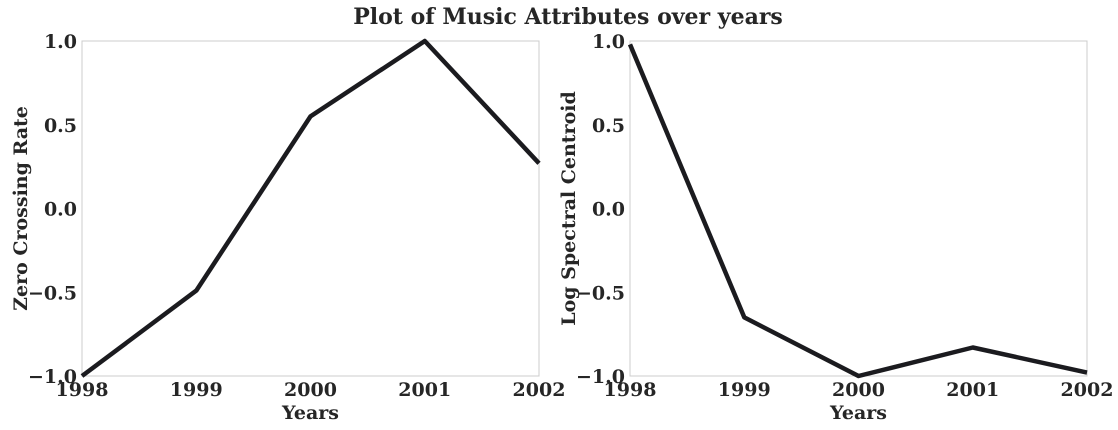 Image resolution: width=1118 pixels, height=430 pixels. I want to click on lsc-y-tick-label: 0.0, so click(608, 210).